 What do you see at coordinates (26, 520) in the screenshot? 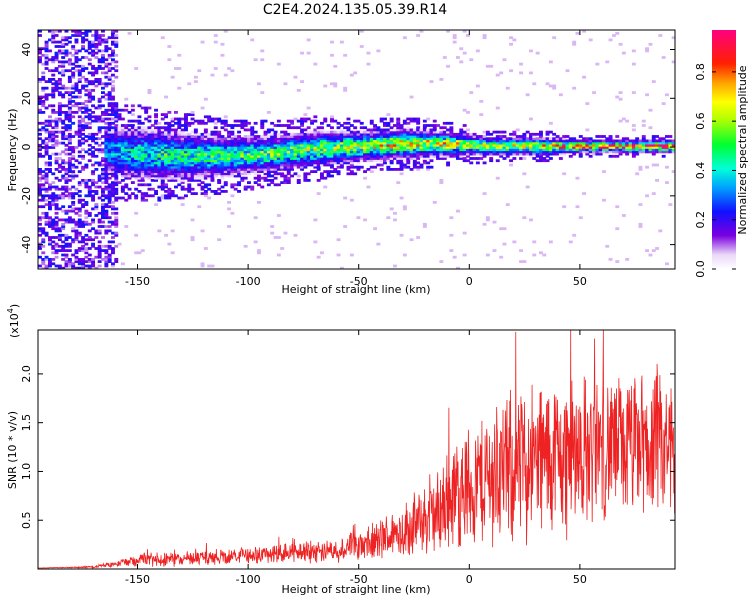
I see `snr-y-tick-label: 0.5` at bounding box center [26, 520].